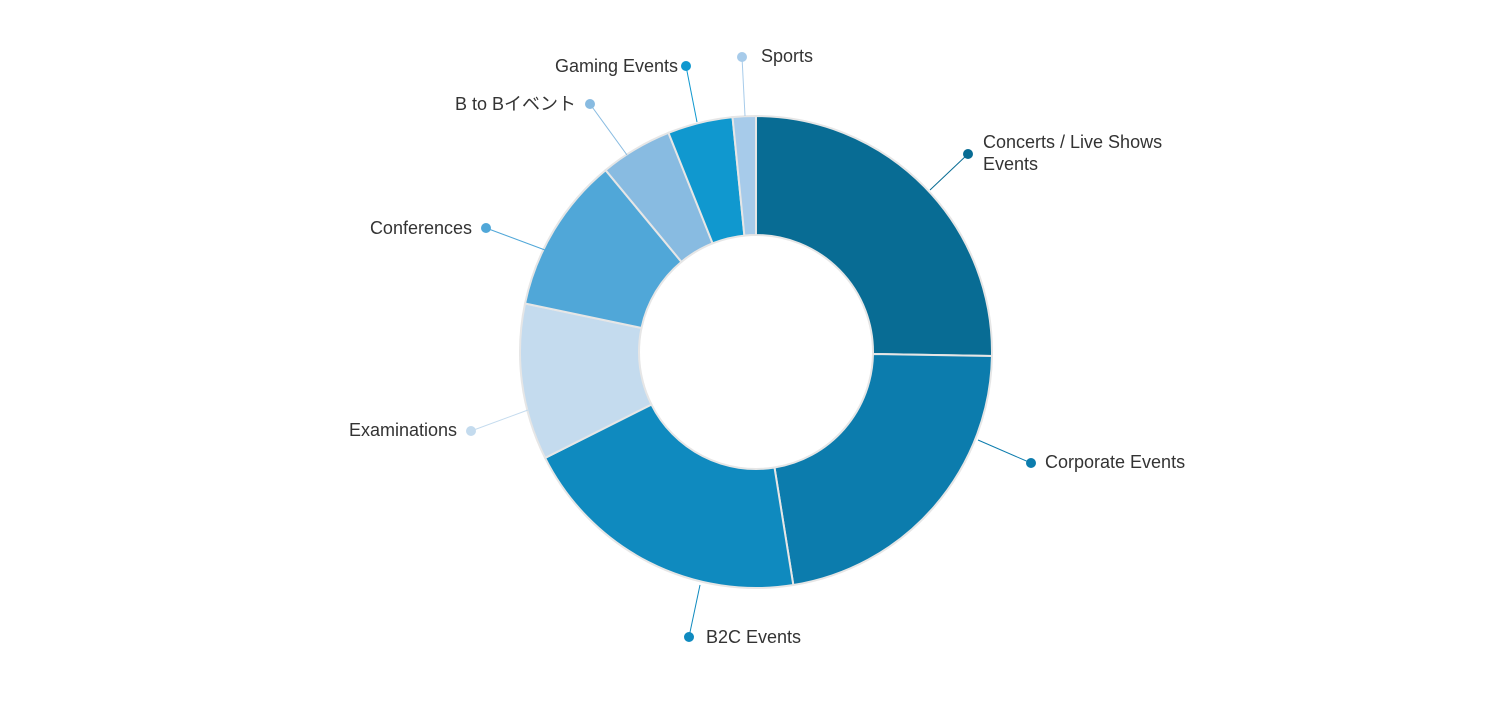  I want to click on slice-label: Corporate Events, so click(1115, 462).